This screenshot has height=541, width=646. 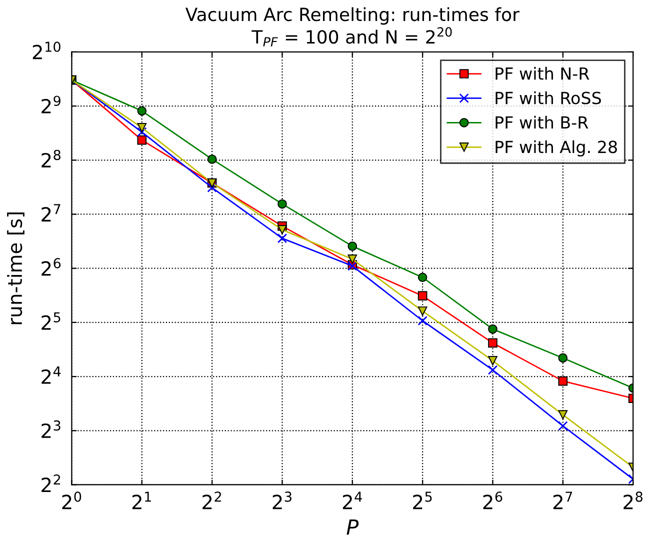 What do you see at coordinates (556, 148) in the screenshot?
I see `legend-label: PF with Alg. 28` at bounding box center [556, 148].